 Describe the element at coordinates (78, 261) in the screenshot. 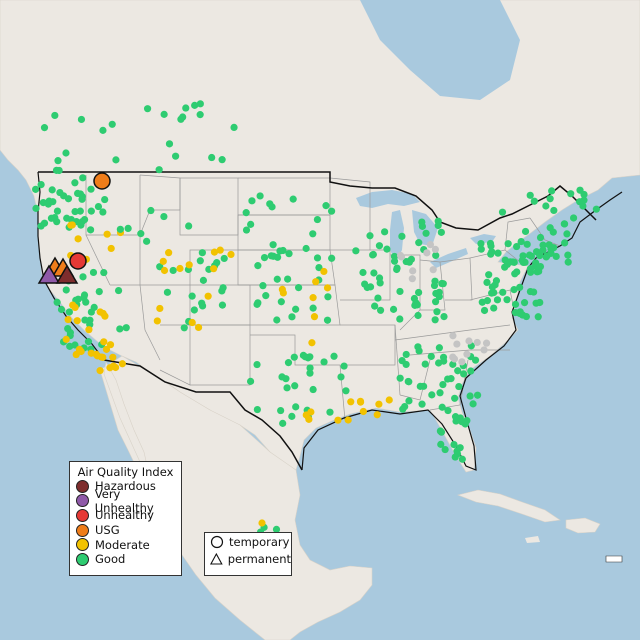

I see `station-marker-unhealthy` at that location.